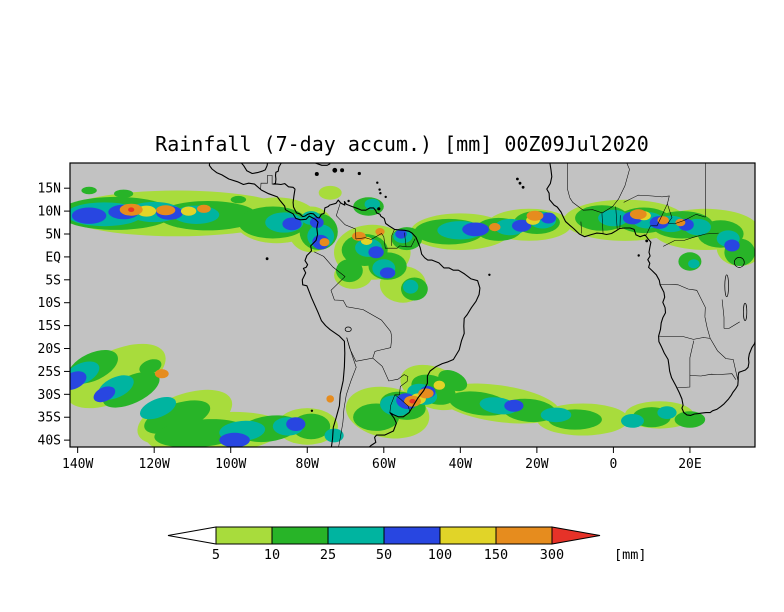  I want to click on x-axis-tick-label: 120W, so click(154, 464).